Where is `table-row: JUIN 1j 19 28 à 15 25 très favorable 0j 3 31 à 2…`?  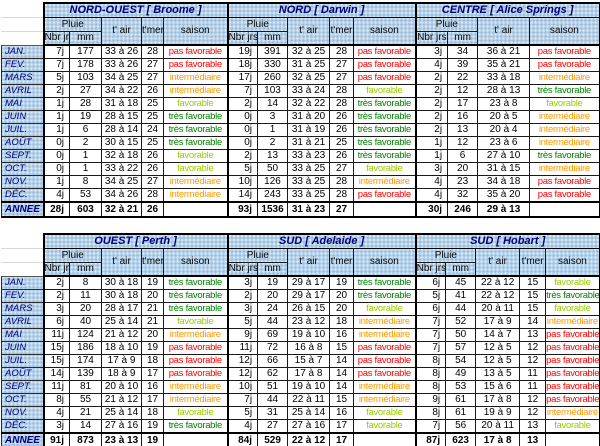
table-row: JUIN 1j 19 28 à 15 25 très favorable 0j 3 31 à 2… is located at coordinates (300, 117).